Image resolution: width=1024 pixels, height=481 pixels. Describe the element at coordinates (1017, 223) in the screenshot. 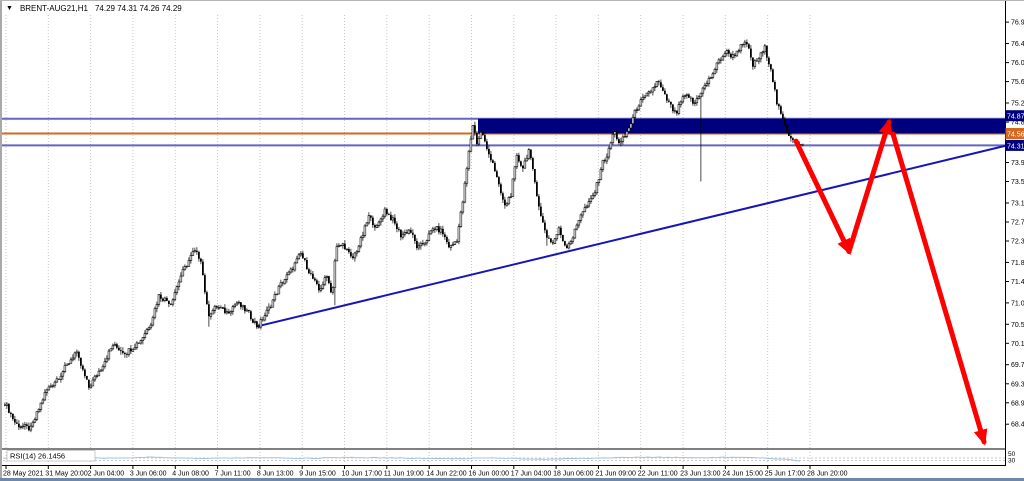

I see `price-tick-label: 72.70` at that location.